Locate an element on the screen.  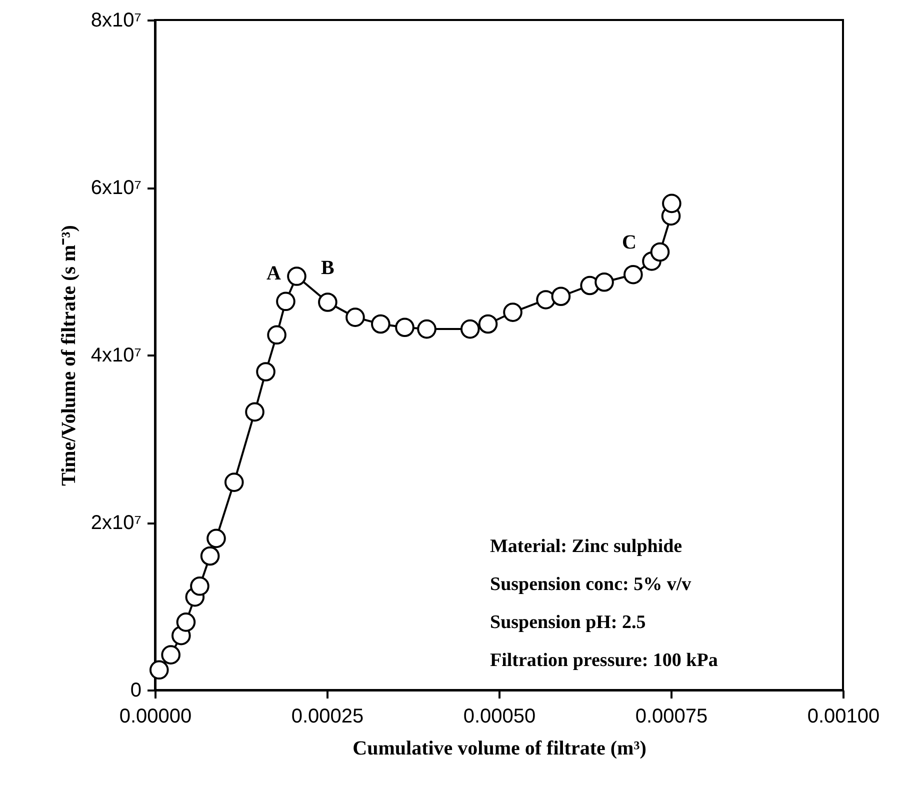
x-tick-label: 0.00000 is located at coordinates (155, 717).